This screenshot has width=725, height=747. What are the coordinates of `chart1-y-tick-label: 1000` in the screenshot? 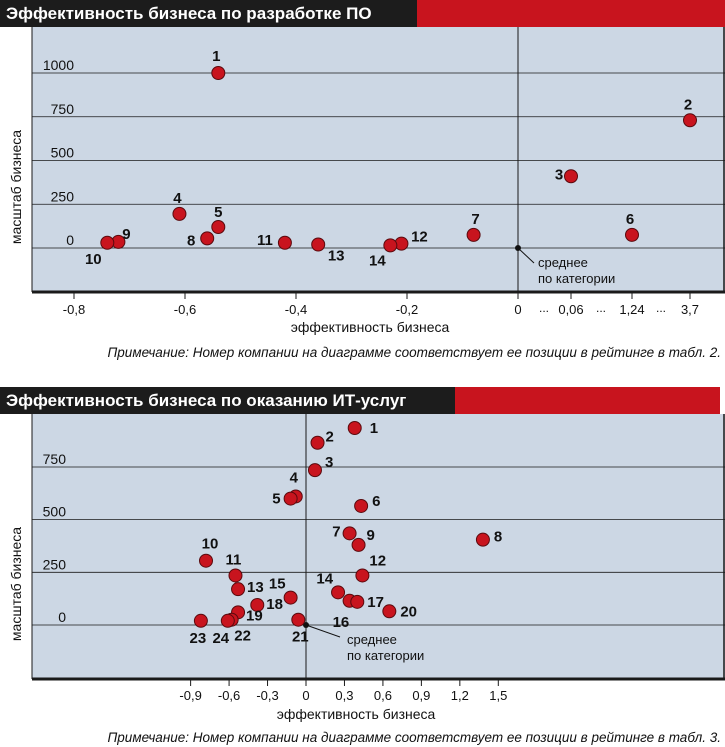 It's located at (58, 65).